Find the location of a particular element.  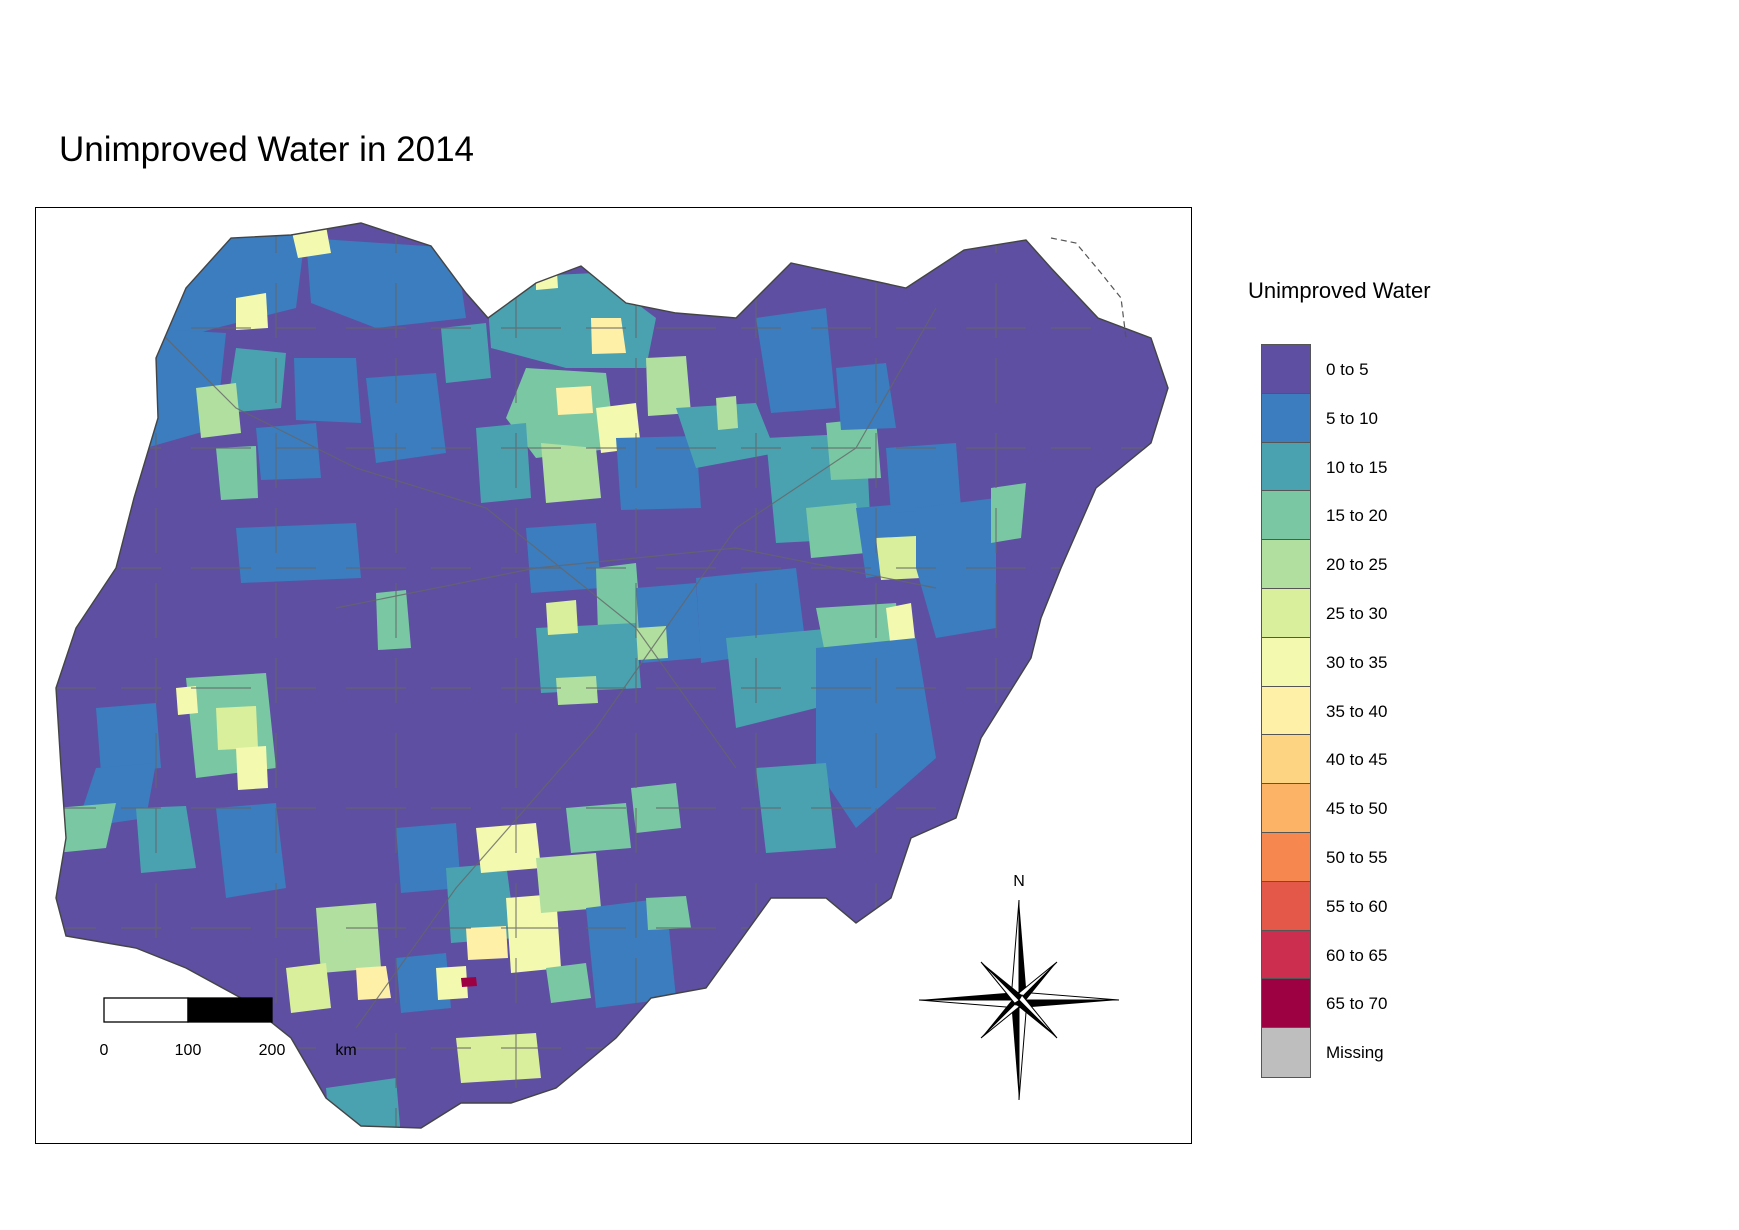

legend-swatch: 40 to 45 is located at coordinates (1324, 760).